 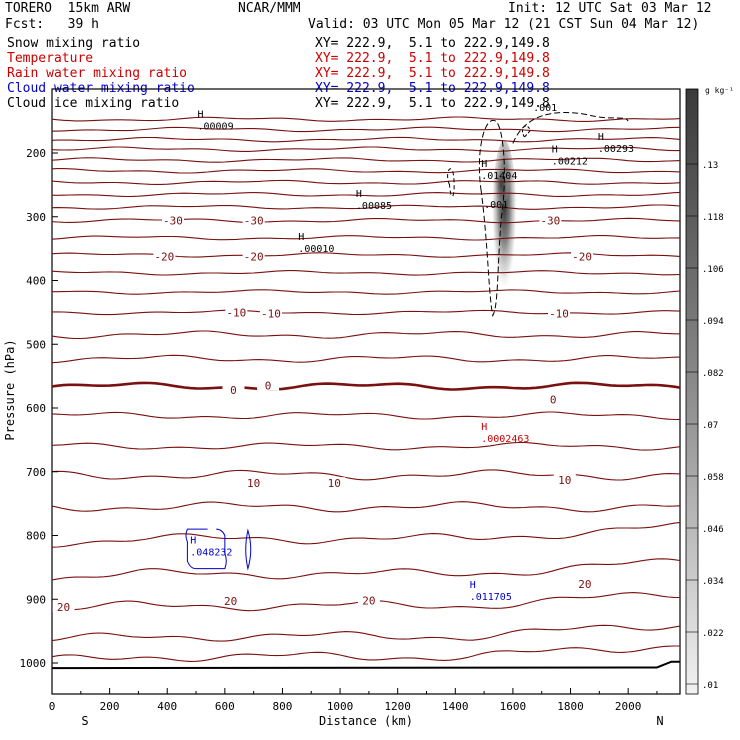 I want to click on cloud-water-contour, so click(x=206, y=549).